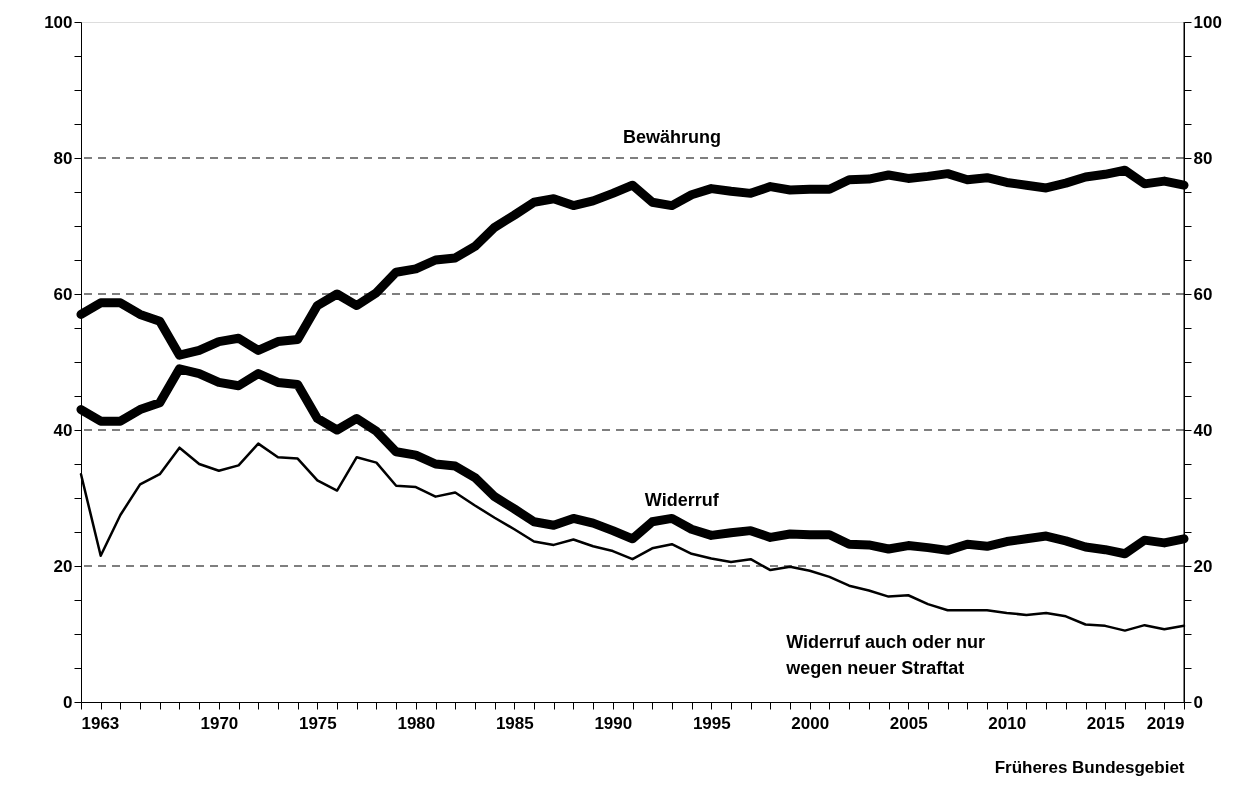 The image size is (1258, 796). I want to click on x-tick-label: 1985, so click(514, 723).